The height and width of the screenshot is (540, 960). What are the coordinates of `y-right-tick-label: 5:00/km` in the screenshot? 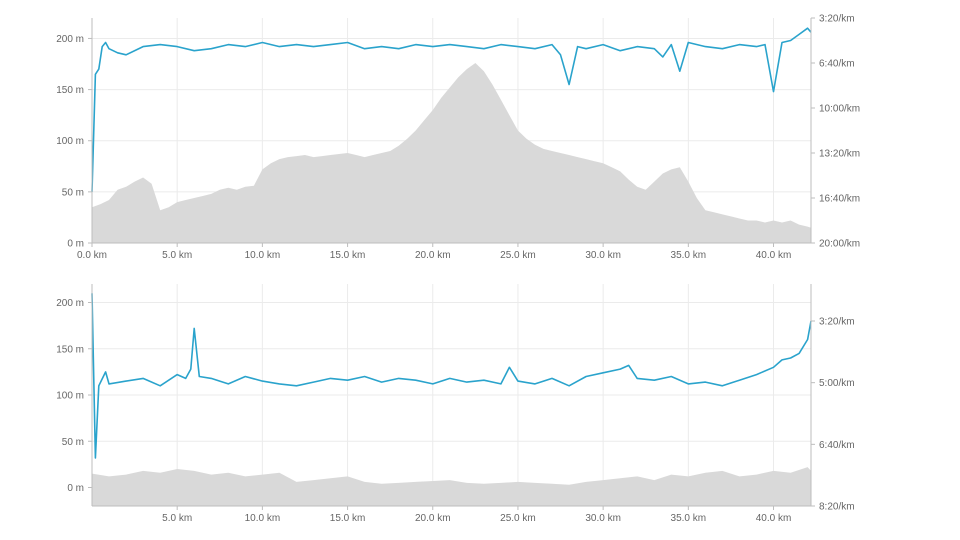 It's located at (837, 383).